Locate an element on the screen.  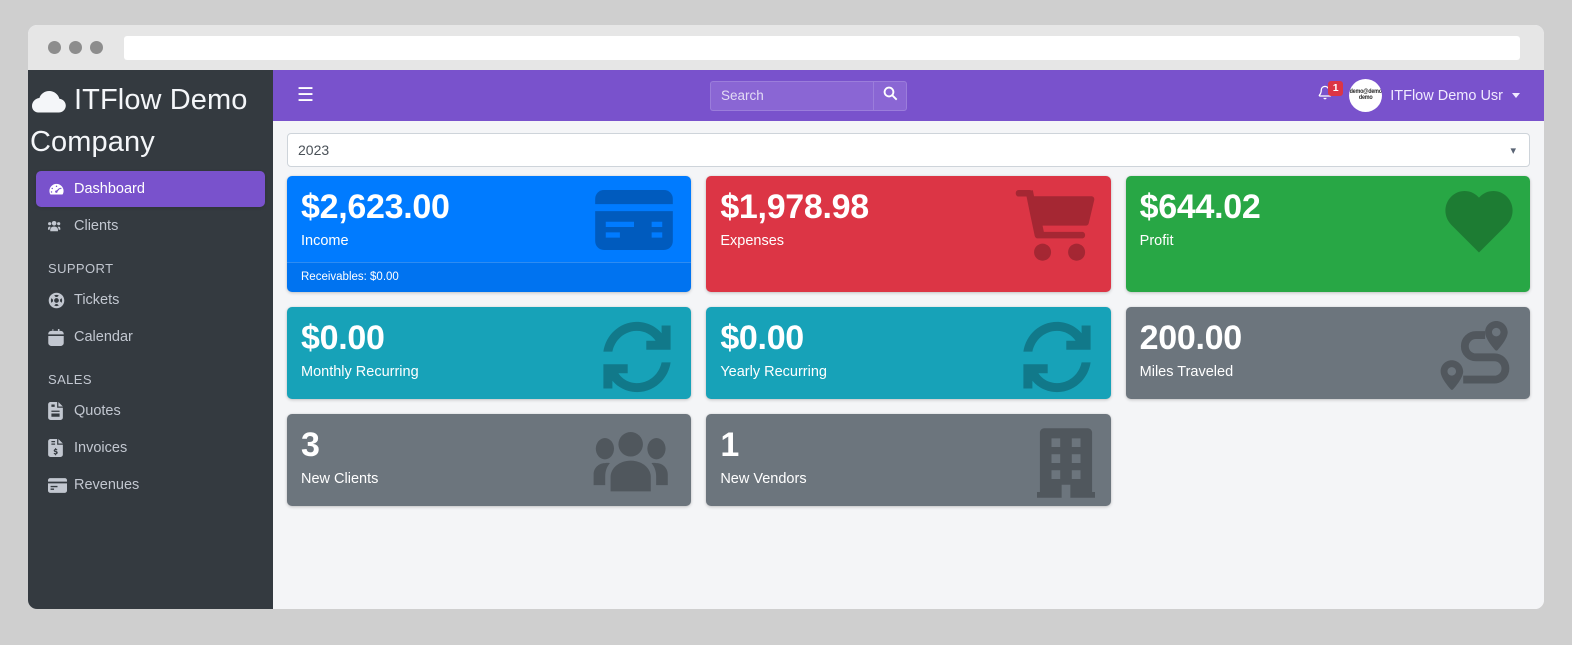
building-icon is located at coordinates (1065, 463).